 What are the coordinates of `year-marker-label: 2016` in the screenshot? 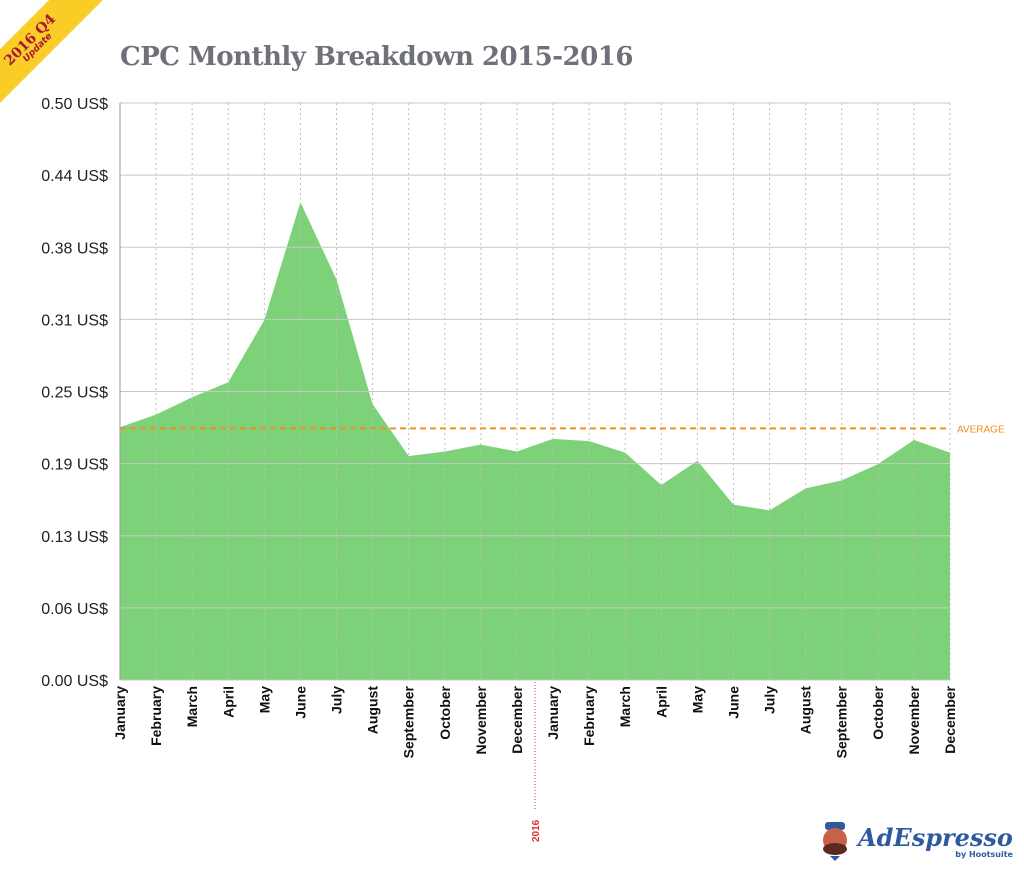 It's located at (536, 830).